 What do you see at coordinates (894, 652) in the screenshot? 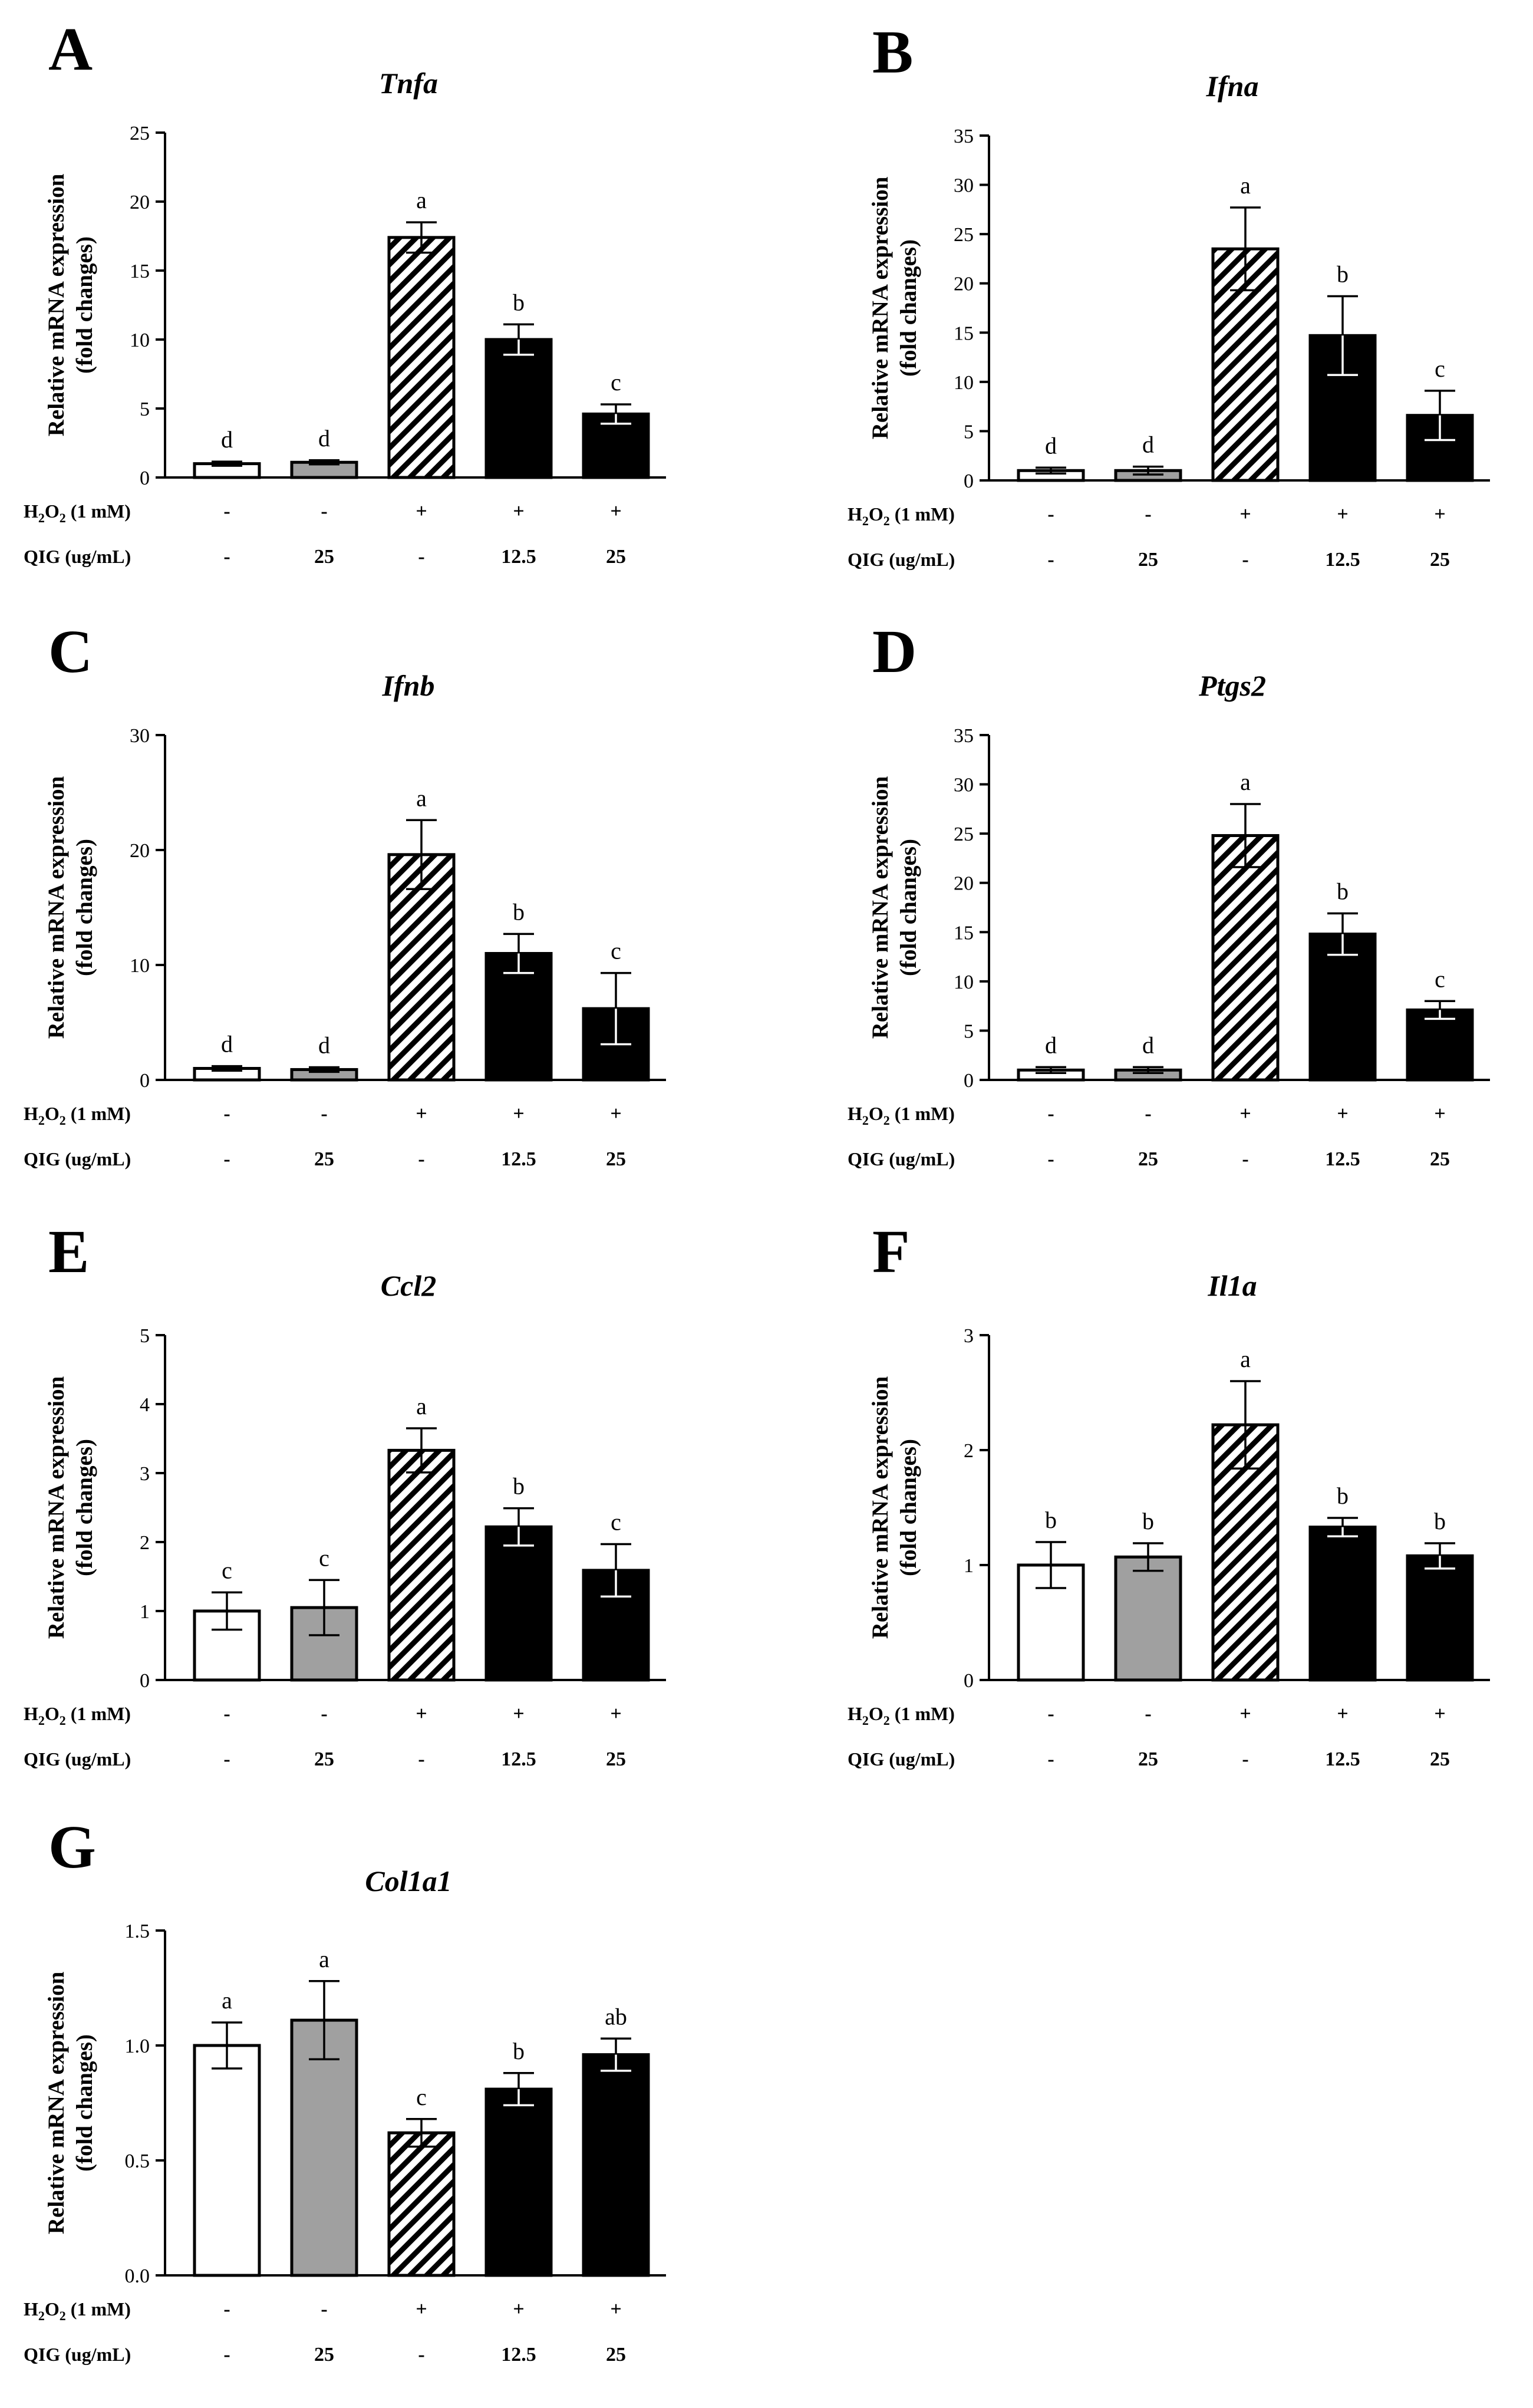
I see `panel-letter: D` at bounding box center [894, 652].